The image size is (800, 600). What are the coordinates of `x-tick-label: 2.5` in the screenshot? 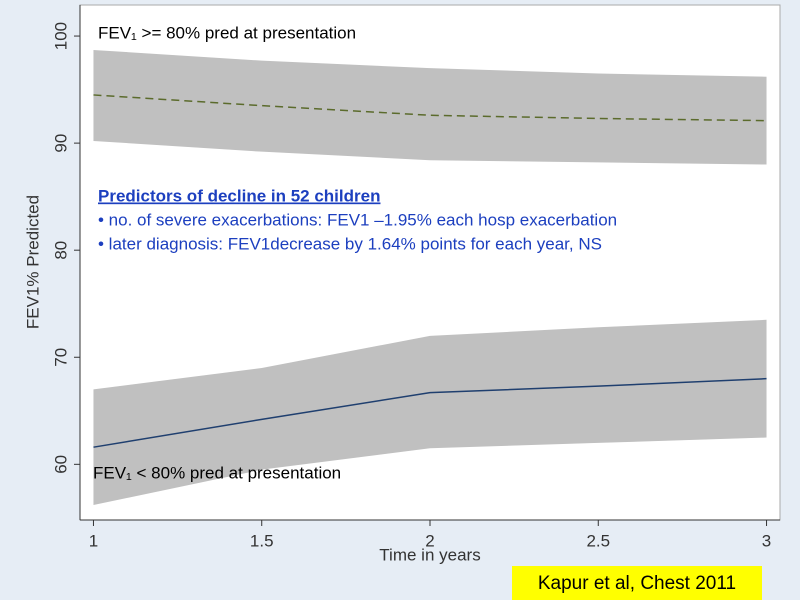 It's located at (598, 540).